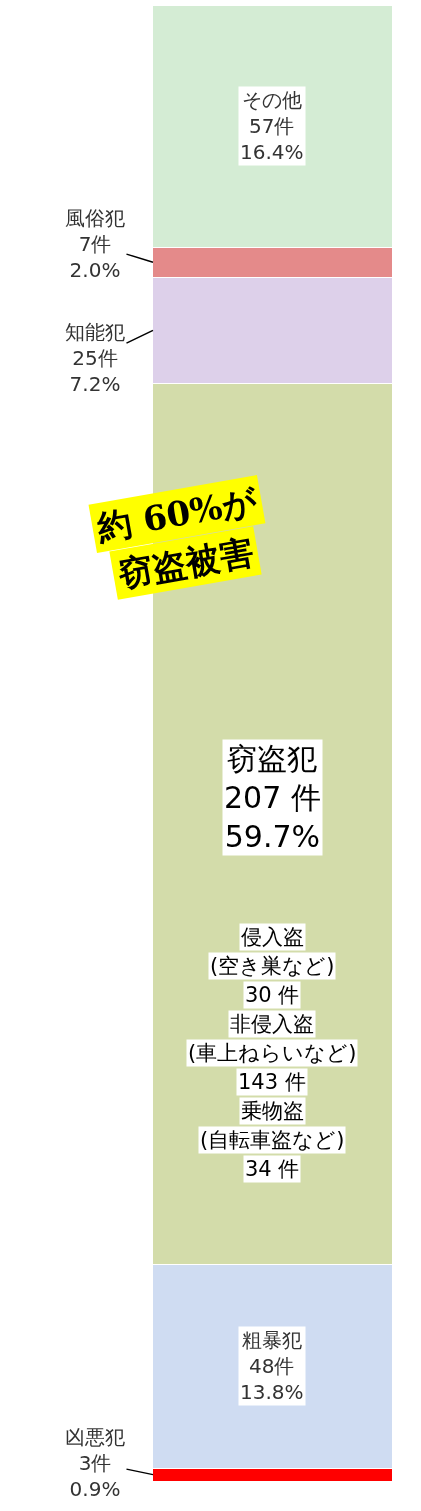 The height and width of the screenshot is (1511, 421). What do you see at coordinates (95, 1437) in the screenshot?
I see `series-label: 凶悪犯` at bounding box center [95, 1437].